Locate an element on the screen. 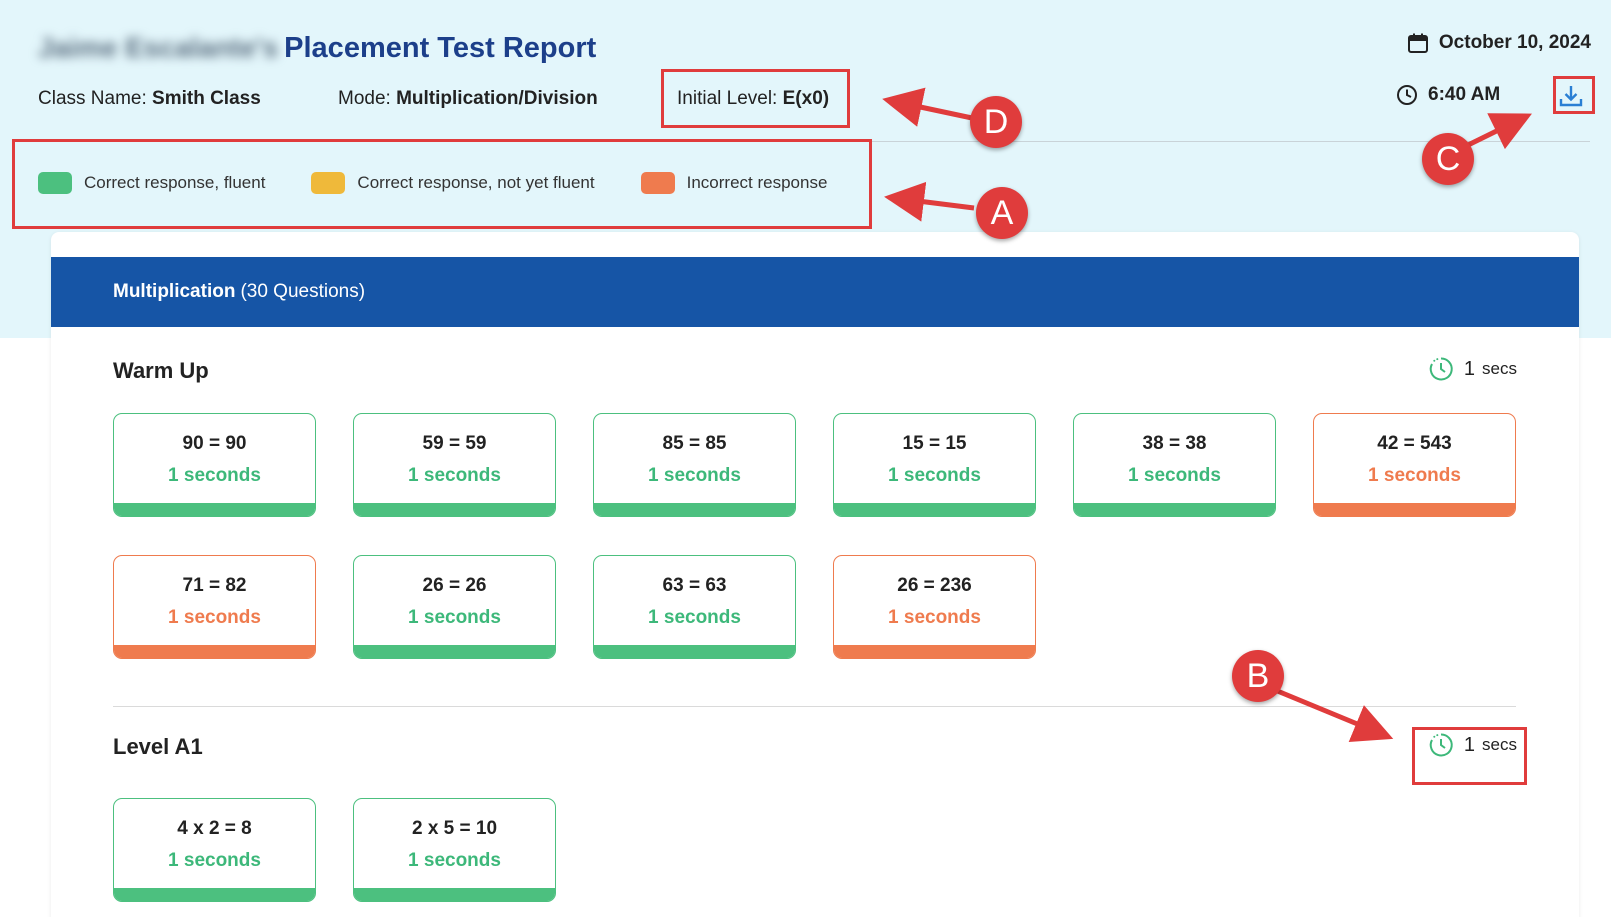  question-tile: 26 = 26 1 seconds is located at coordinates (454, 607).